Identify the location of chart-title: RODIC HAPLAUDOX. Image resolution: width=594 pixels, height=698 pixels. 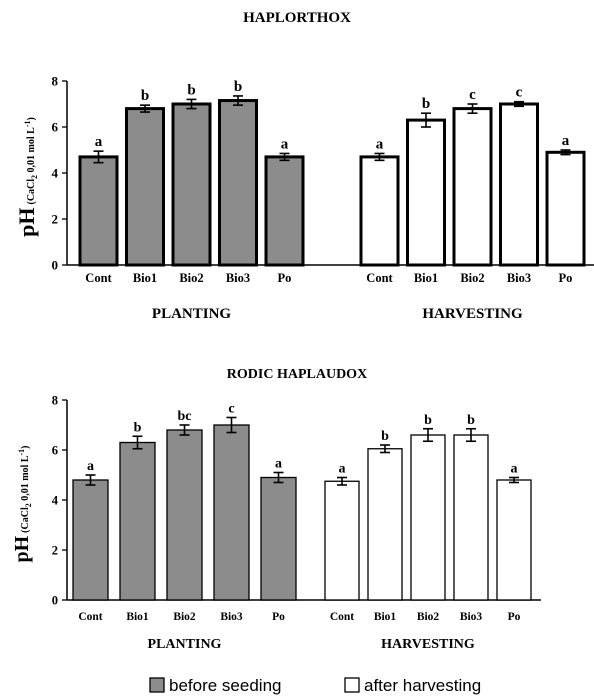
(297, 374).